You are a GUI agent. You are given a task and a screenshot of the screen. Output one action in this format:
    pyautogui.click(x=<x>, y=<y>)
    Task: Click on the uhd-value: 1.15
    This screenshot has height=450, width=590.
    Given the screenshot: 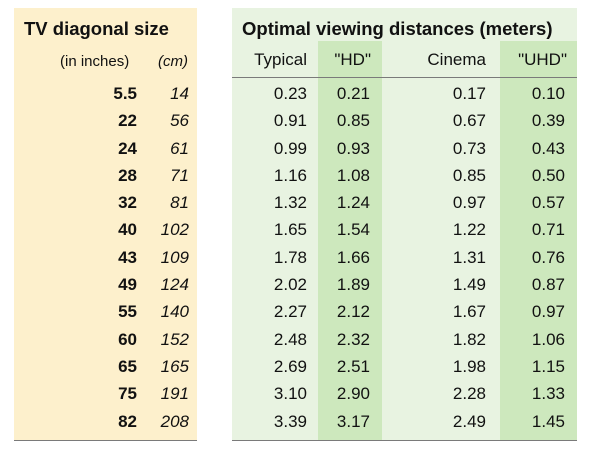 What is the action you would take?
    pyautogui.click(x=548, y=366)
    